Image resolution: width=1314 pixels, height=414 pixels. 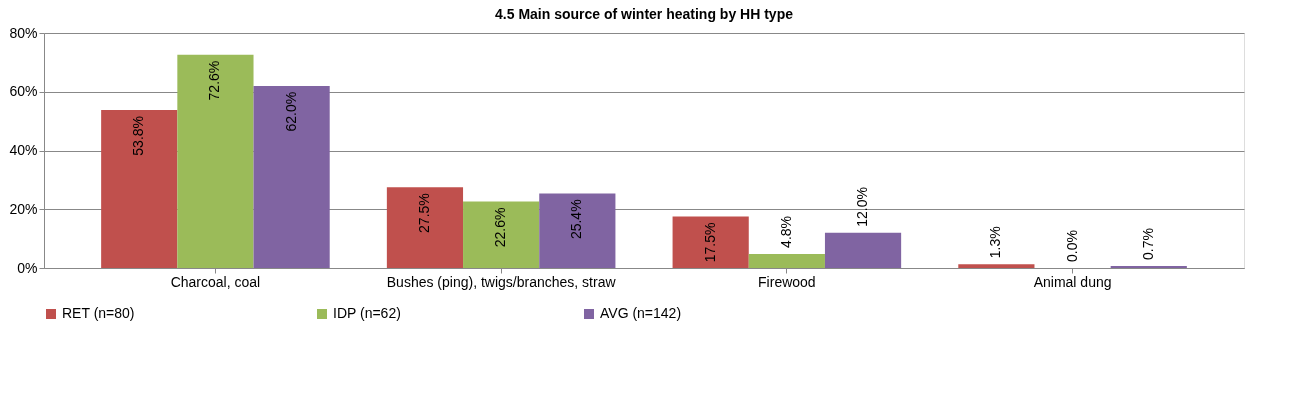 What do you see at coordinates (1147, 244) in the screenshot?
I see `data-label: 0.7%` at bounding box center [1147, 244].